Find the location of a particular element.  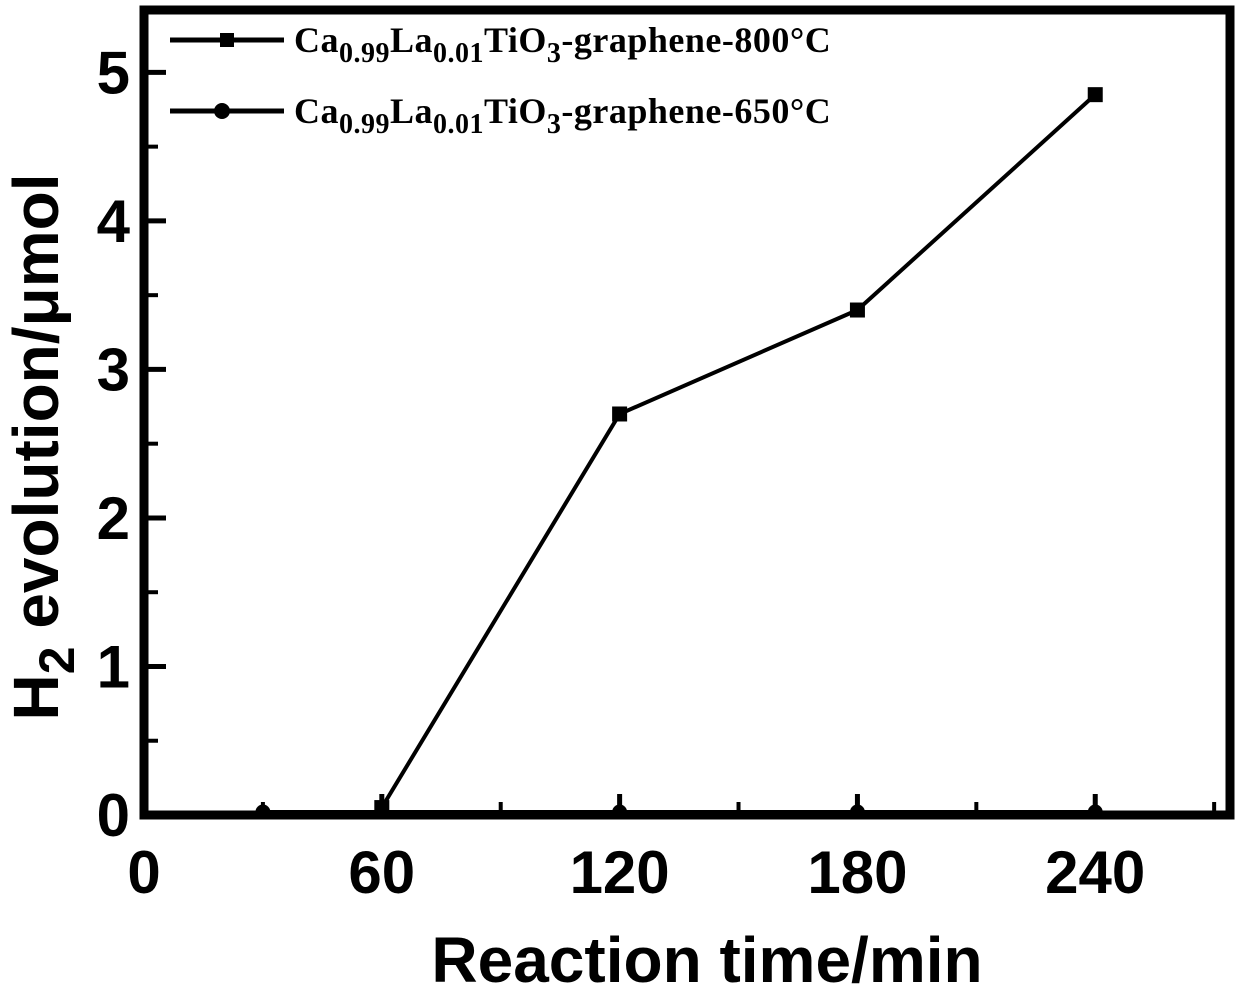

x-axis-tick-label: 240 is located at coordinates (1095, 872).